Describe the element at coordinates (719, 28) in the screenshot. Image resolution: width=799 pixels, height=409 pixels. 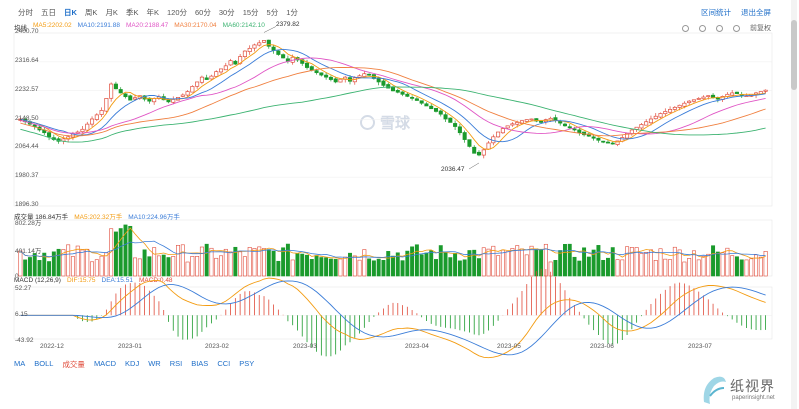
I see `zoom-out-icon` at that location.